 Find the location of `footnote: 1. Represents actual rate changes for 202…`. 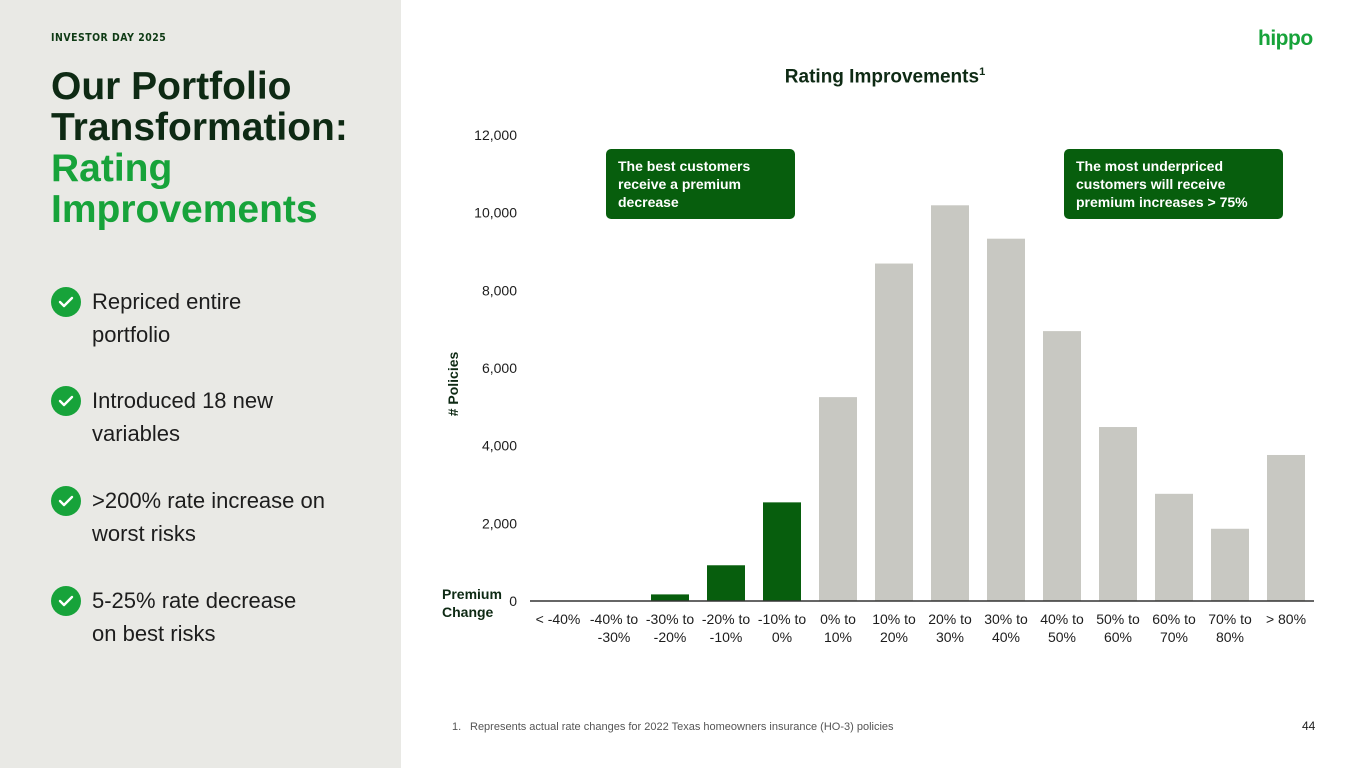

footnote: 1. Represents actual rate changes for 202… is located at coordinates (673, 727).